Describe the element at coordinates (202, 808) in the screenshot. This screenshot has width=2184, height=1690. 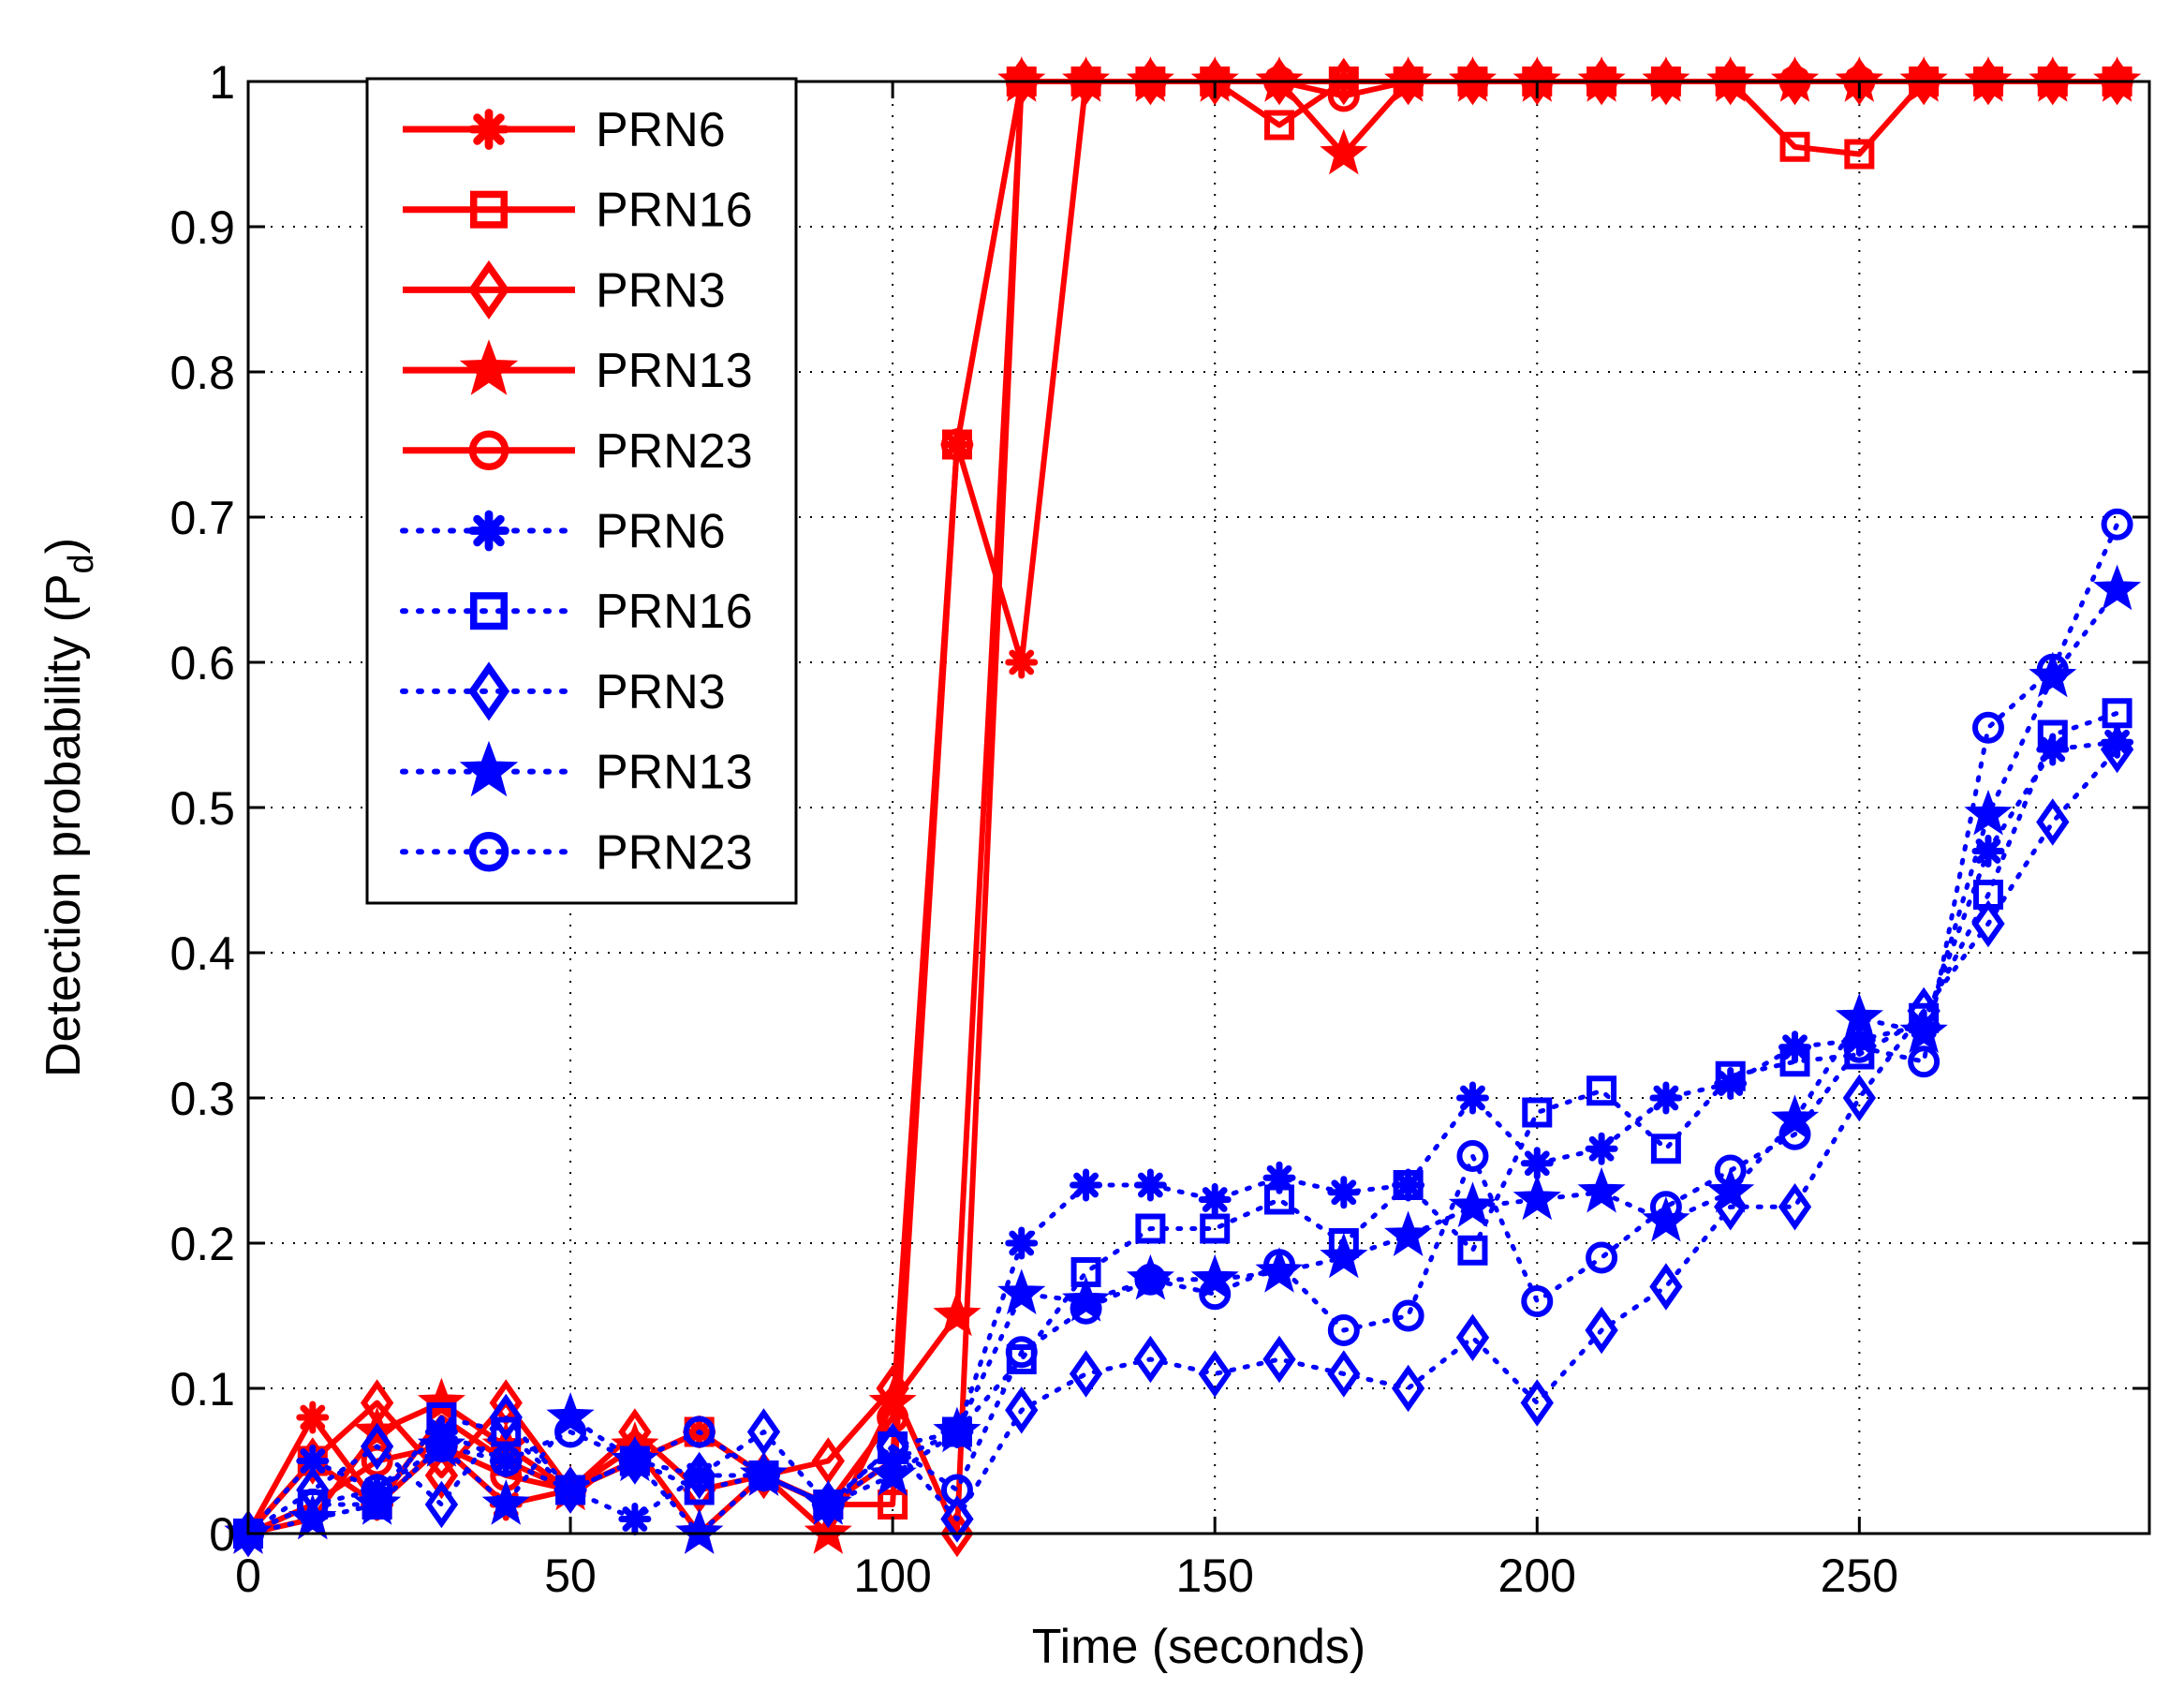
I see `y-tick-label: 0.5` at that location.